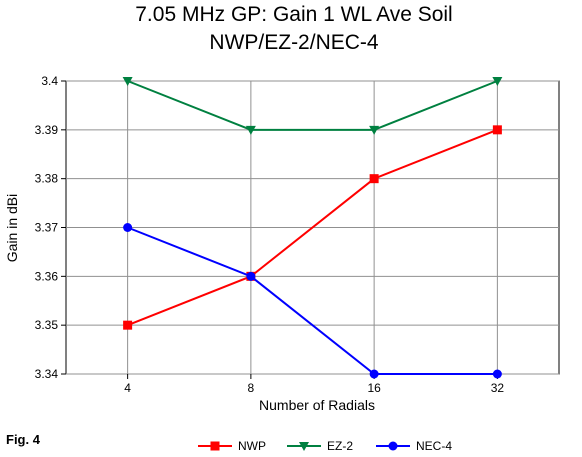 Image resolution: width=582 pixels, height=457 pixels. What do you see at coordinates (317, 405) in the screenshot?
I see `x-axis-label: Number of Radials` at bounding box center [317, 405].